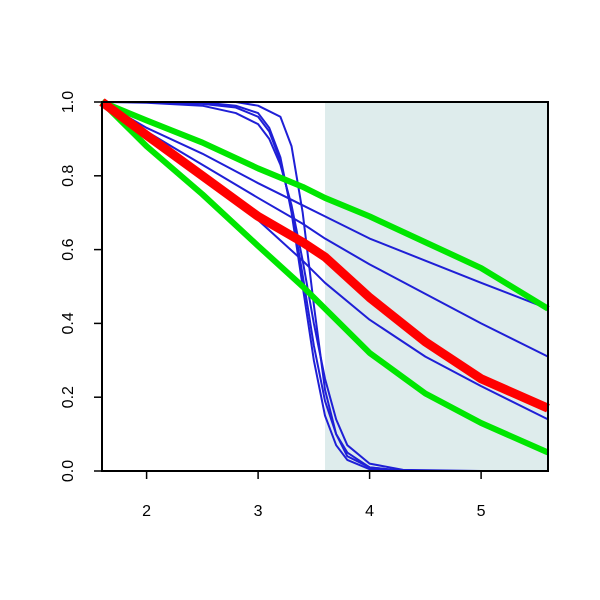 The width and height of the screenshot is (600, 600). I want to click on x-tick-label: 2, so click(146, 511).